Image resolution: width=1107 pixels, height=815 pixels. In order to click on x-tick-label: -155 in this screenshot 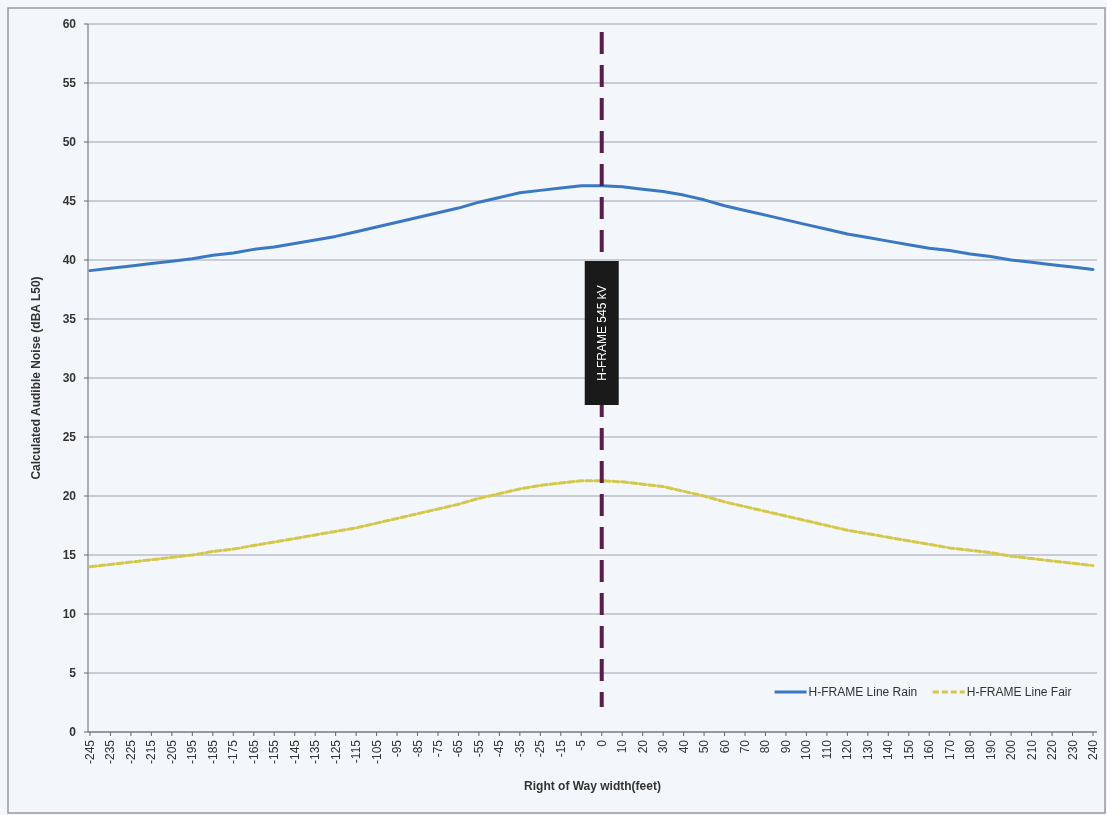, I will do `click(274, 752)`.